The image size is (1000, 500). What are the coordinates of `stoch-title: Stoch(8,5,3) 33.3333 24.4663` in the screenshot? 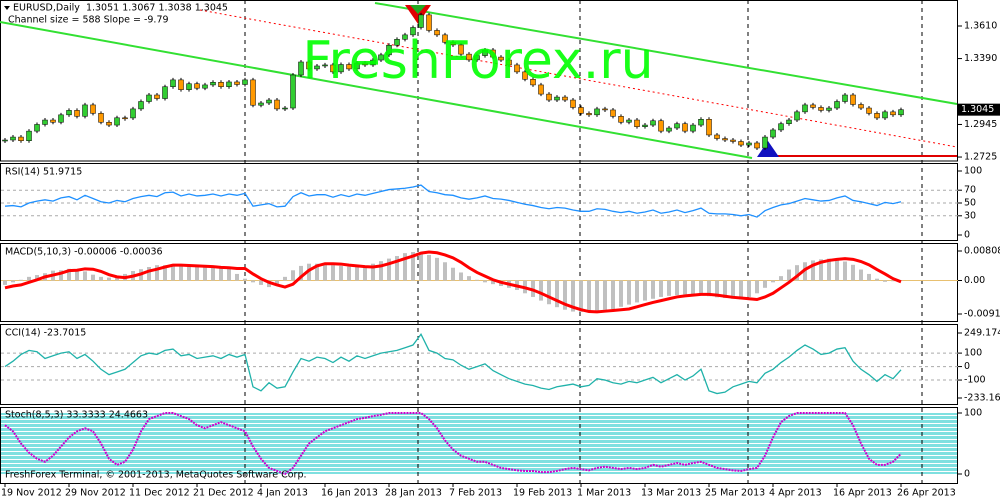 It's located at (76, 415).